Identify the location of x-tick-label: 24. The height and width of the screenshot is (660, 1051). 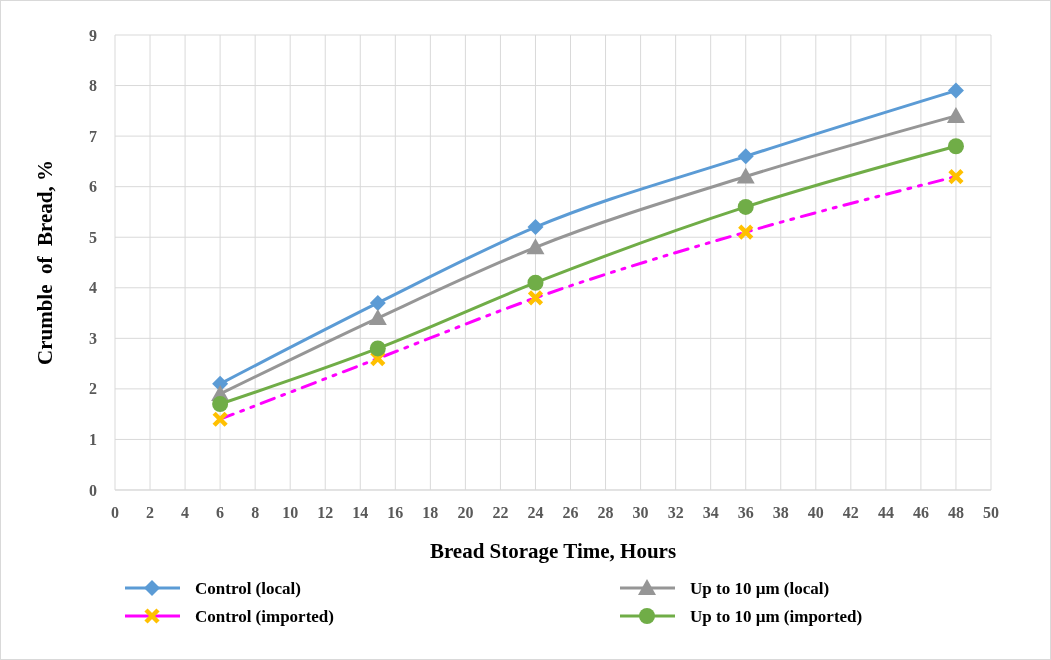
(535, 512).